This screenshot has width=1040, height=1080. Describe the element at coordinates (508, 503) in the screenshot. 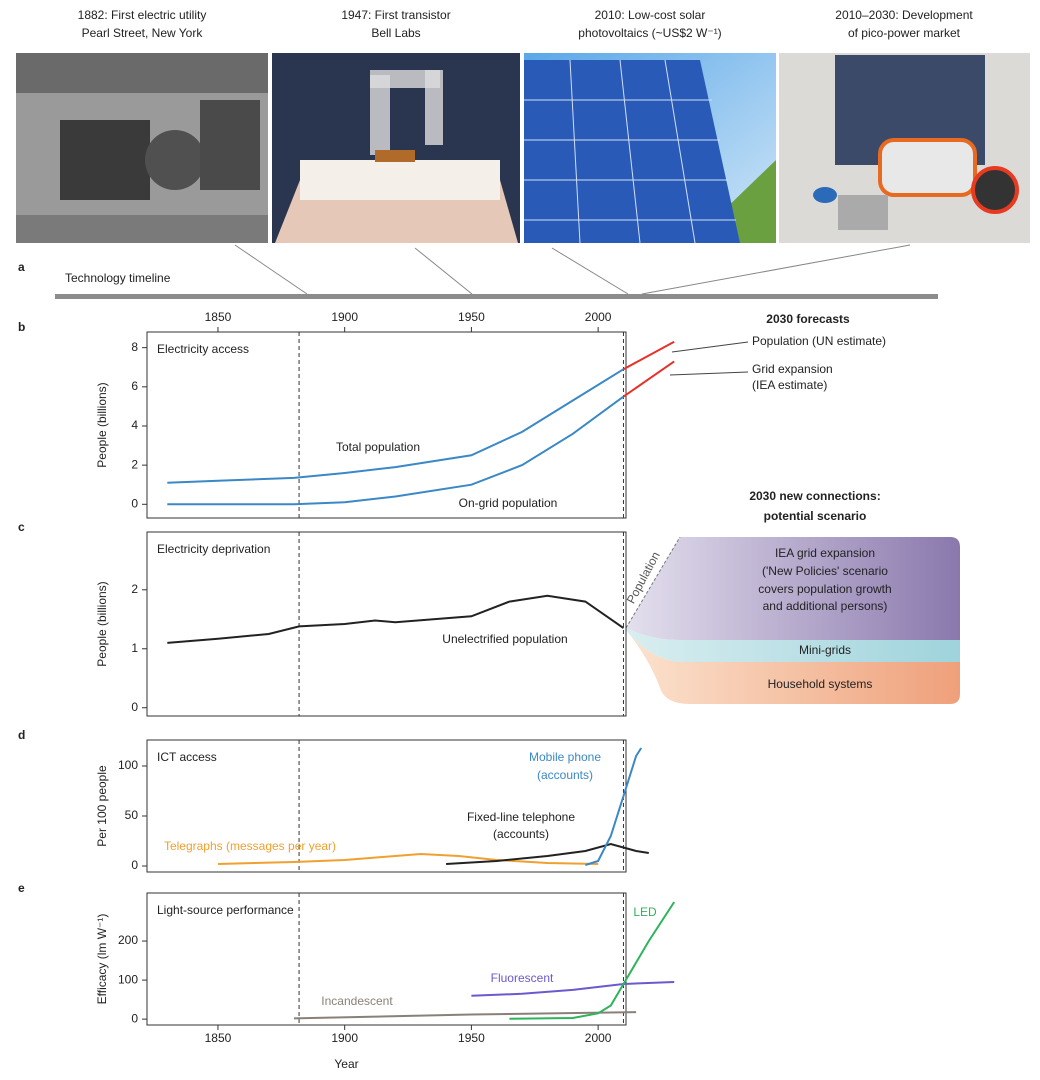

I see `annotation: On-grid population` at that location.